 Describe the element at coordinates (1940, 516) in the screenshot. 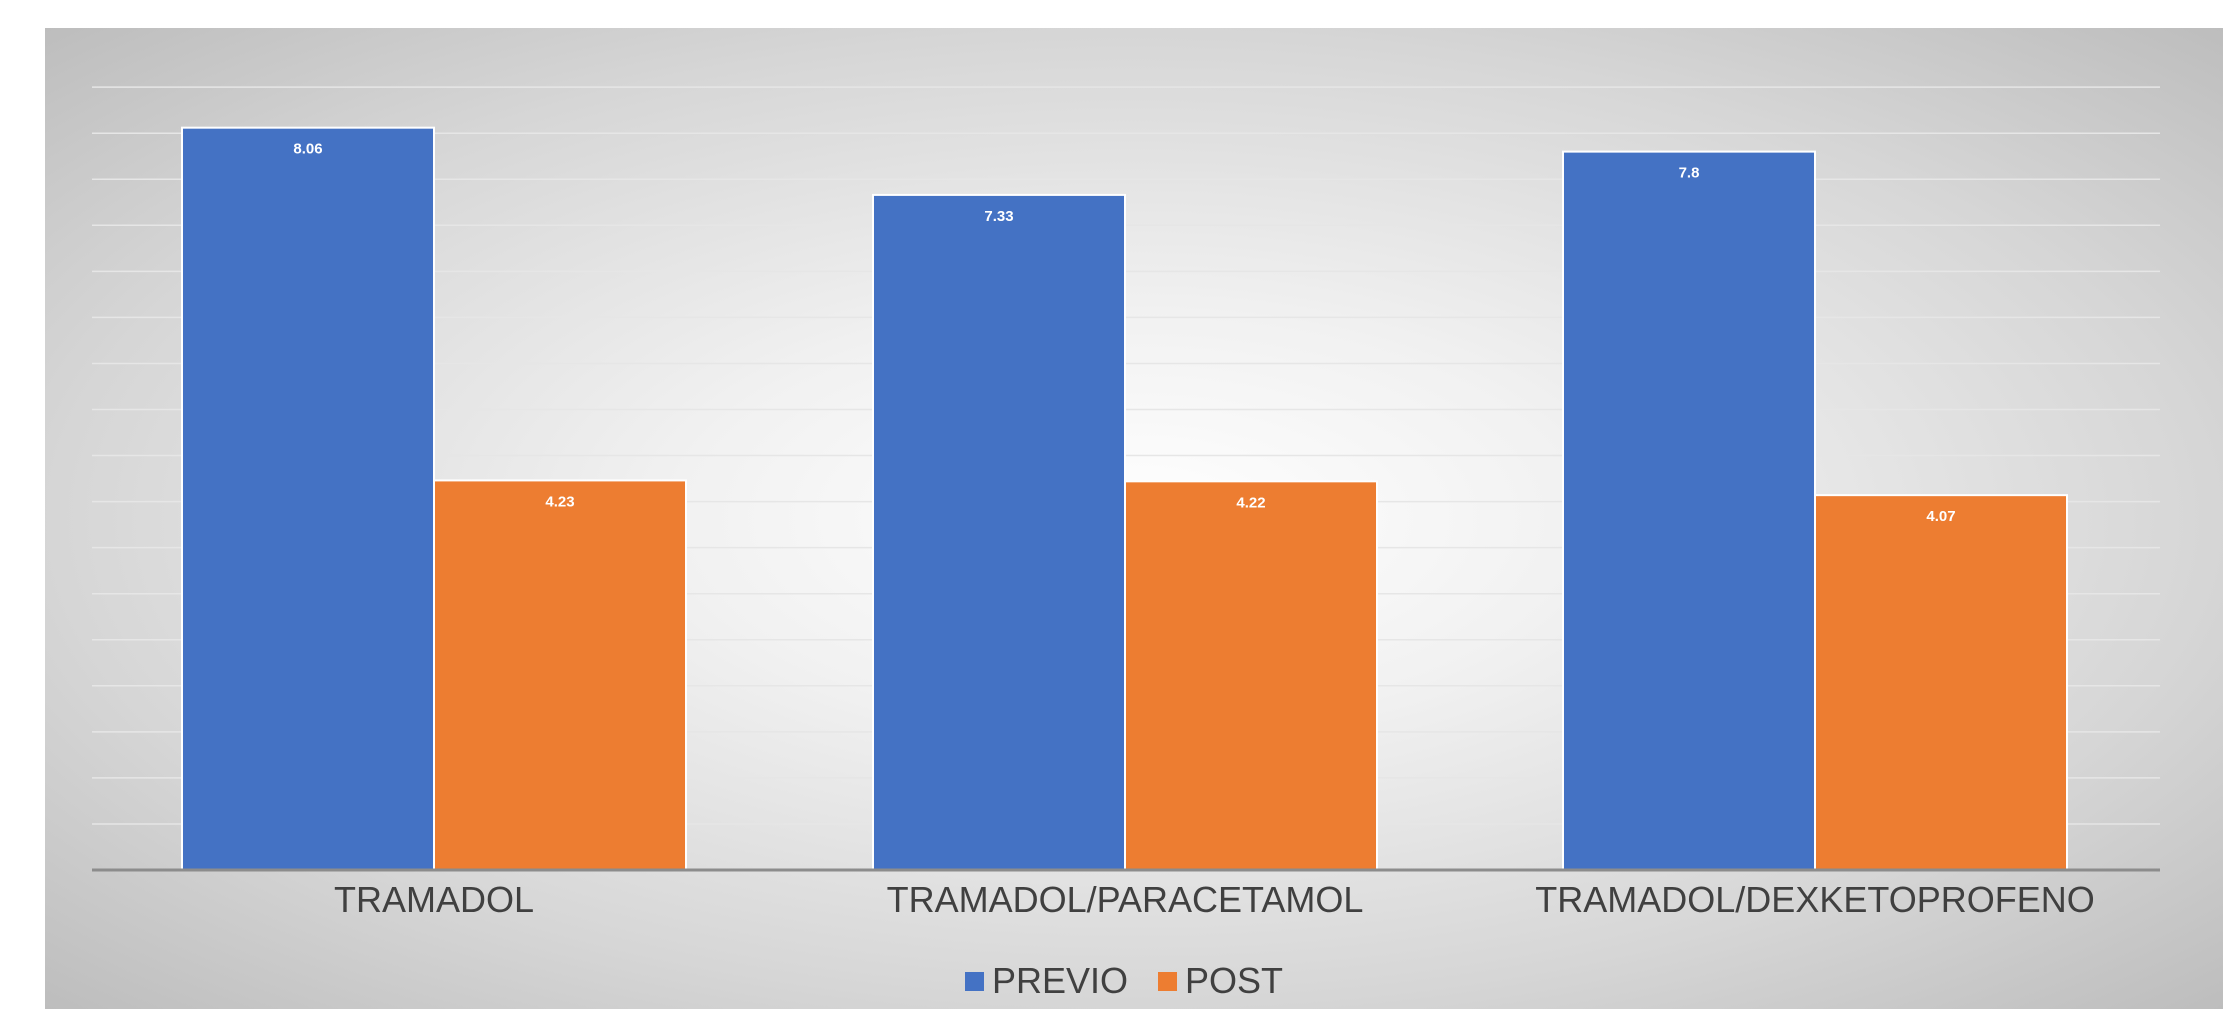

I see `data-label: 4.07` at that location.